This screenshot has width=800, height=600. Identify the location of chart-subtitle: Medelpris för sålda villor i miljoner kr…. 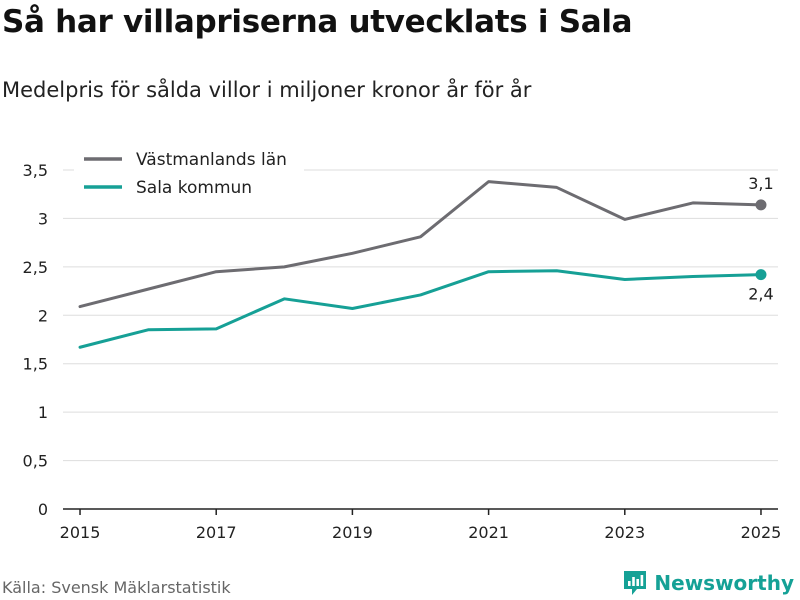
(267, 90).